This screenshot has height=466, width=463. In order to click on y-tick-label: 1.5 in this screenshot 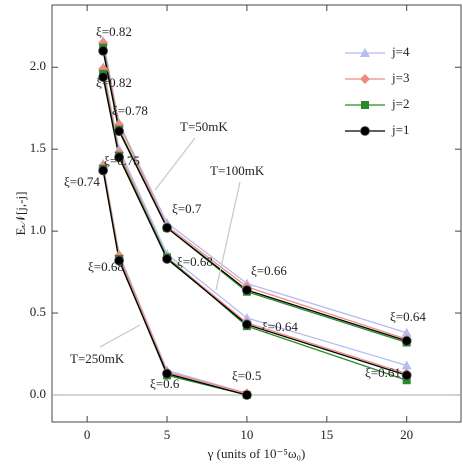, I will do `click(38, 147)`.